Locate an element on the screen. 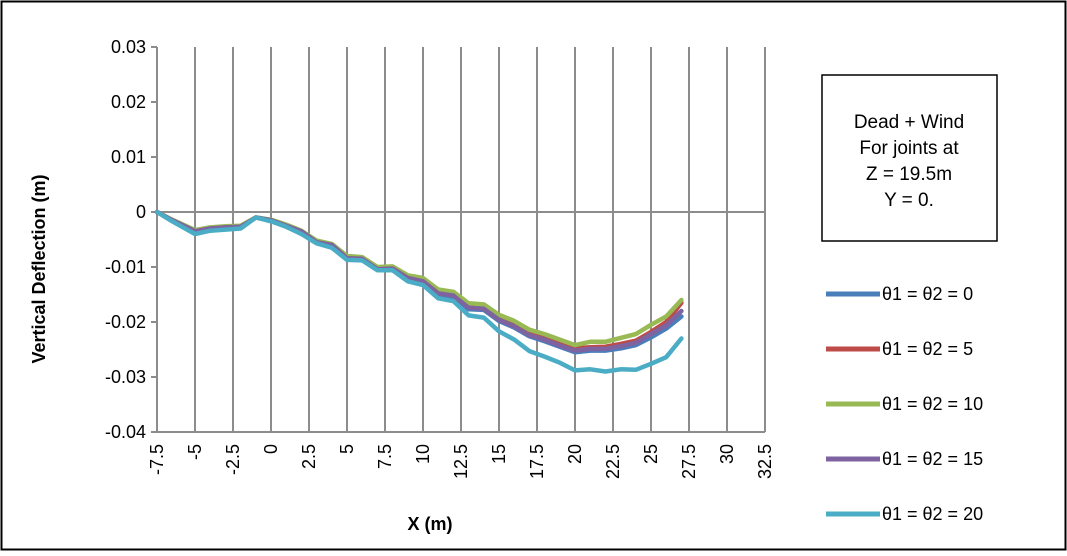  y-tick-label-2: 0.01 is located at coordinates (128, 157).